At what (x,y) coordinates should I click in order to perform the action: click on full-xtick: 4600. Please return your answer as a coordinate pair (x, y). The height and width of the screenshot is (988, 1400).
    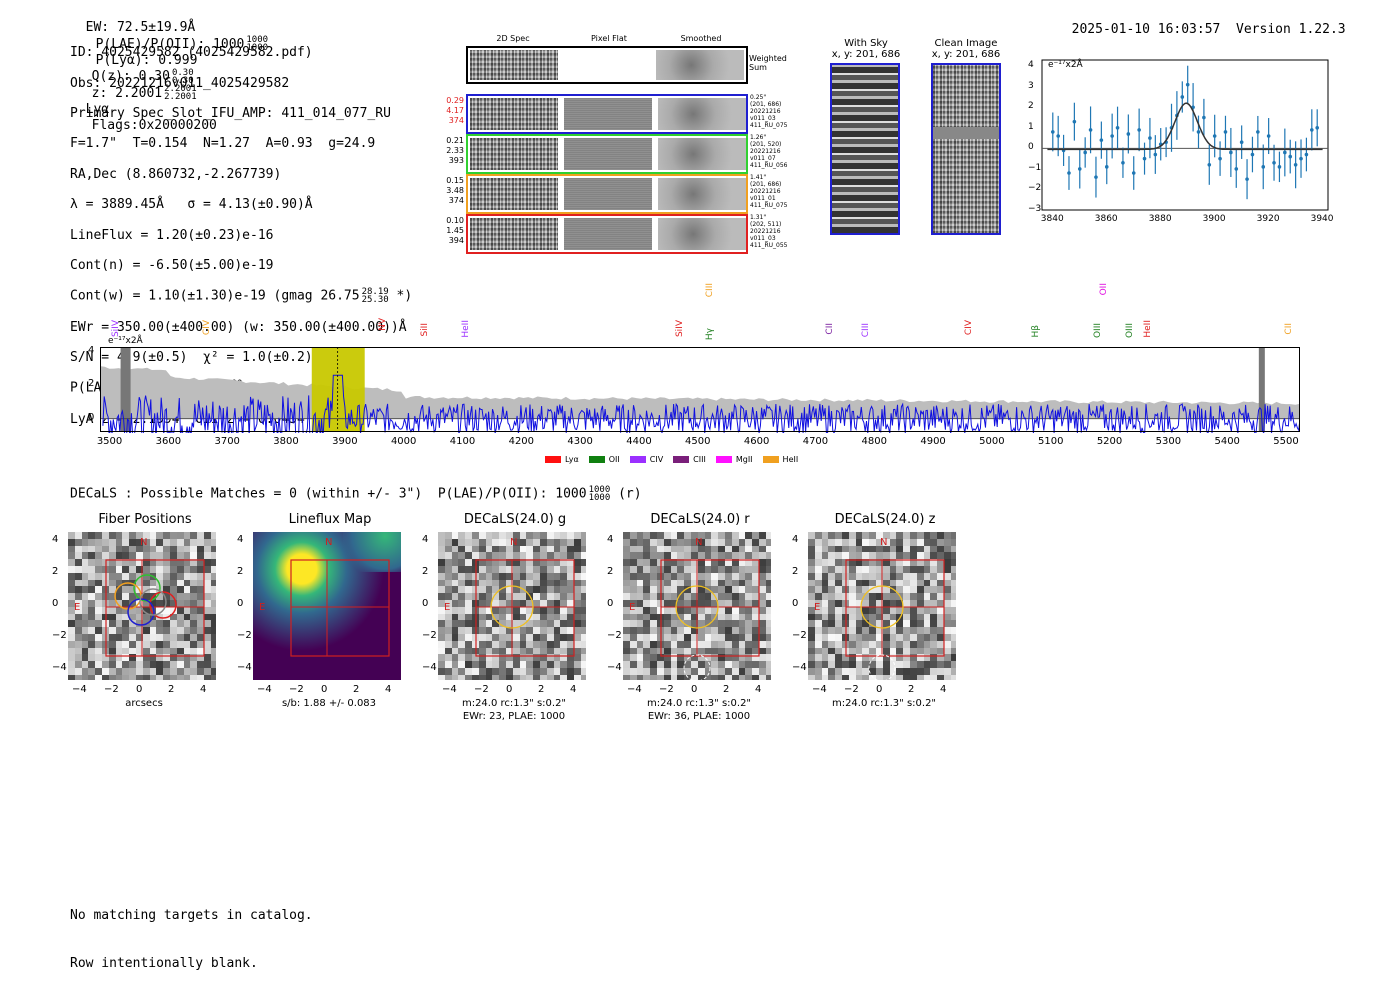
    Looking at the image, I should click on (756, 441).